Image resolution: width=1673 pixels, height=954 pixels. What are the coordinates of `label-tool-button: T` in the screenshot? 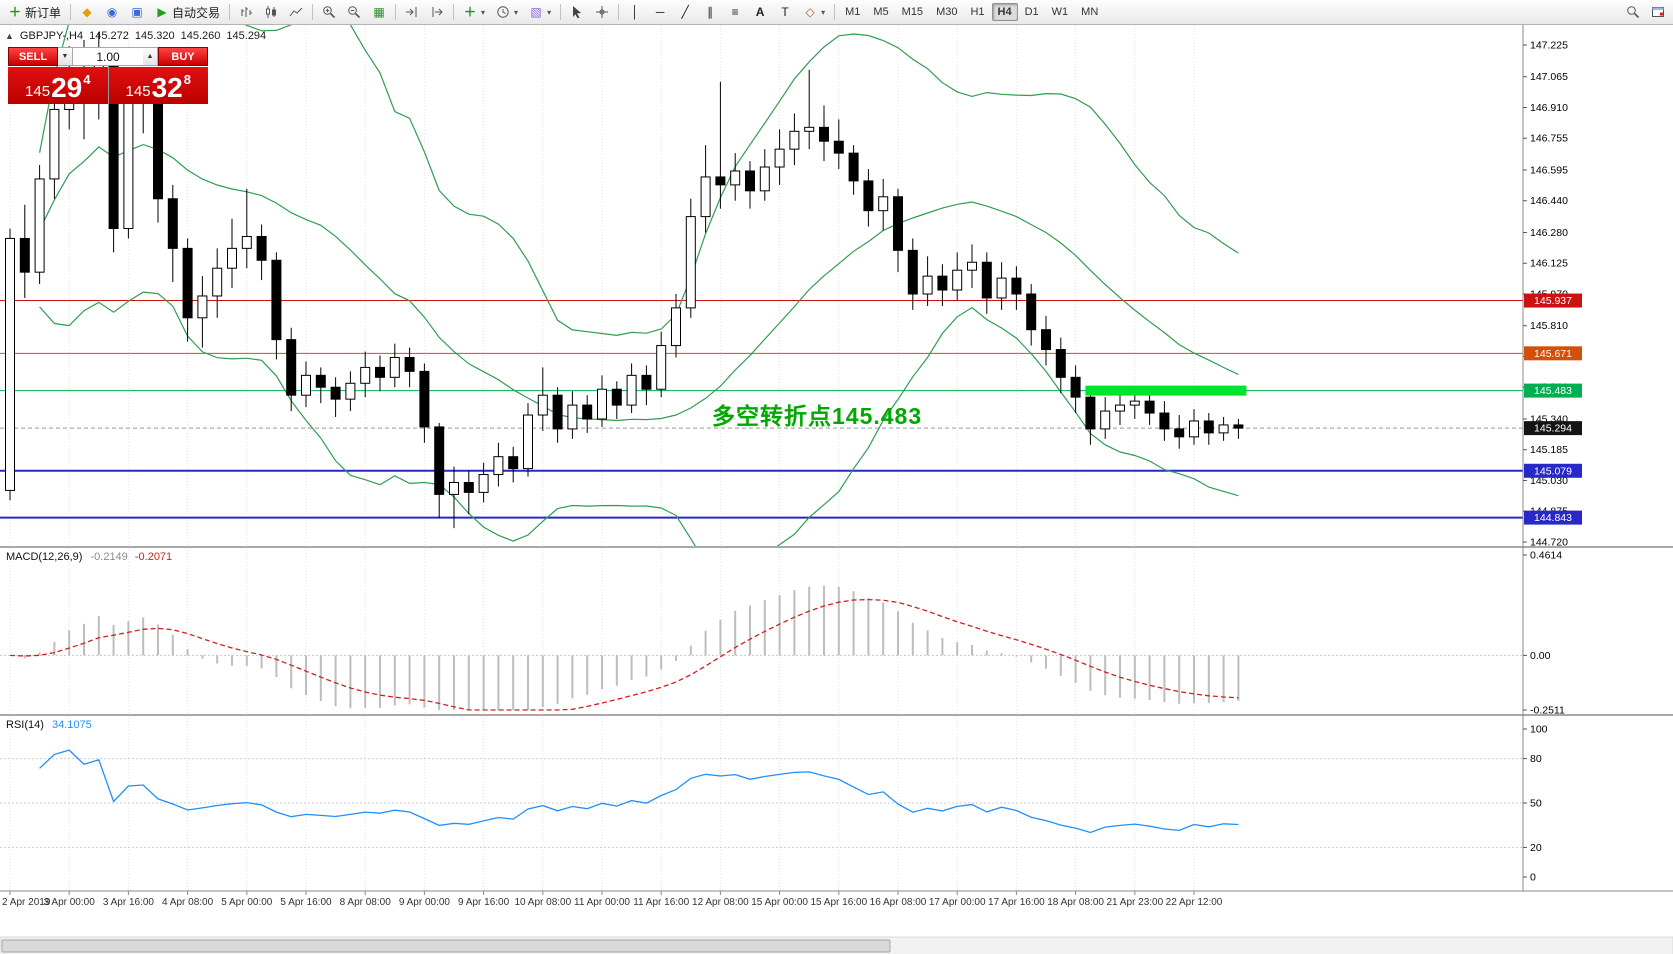 It's located at (785, 12).